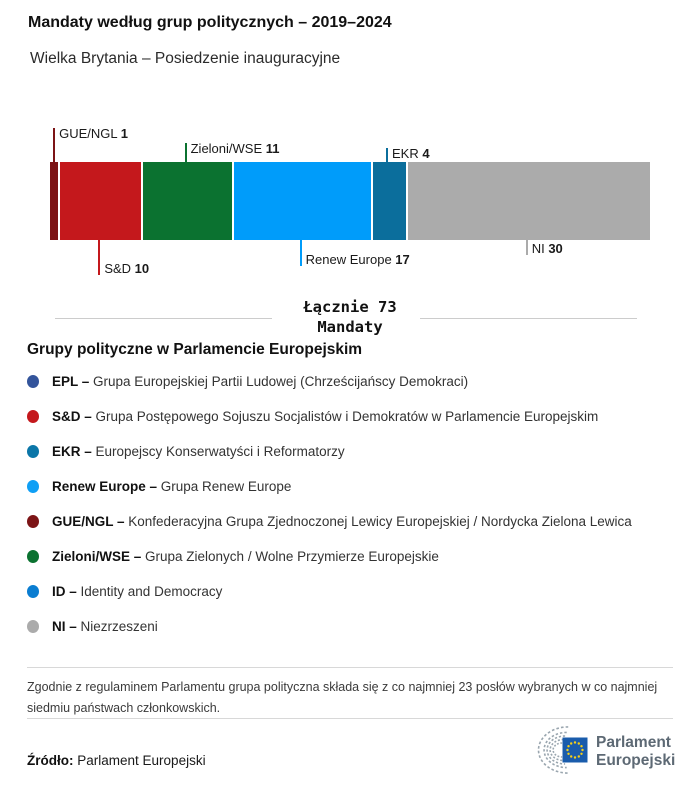 This screenshot has height=786, width=700. I want to click on callout-group-name: EKR, so click(407, 153).